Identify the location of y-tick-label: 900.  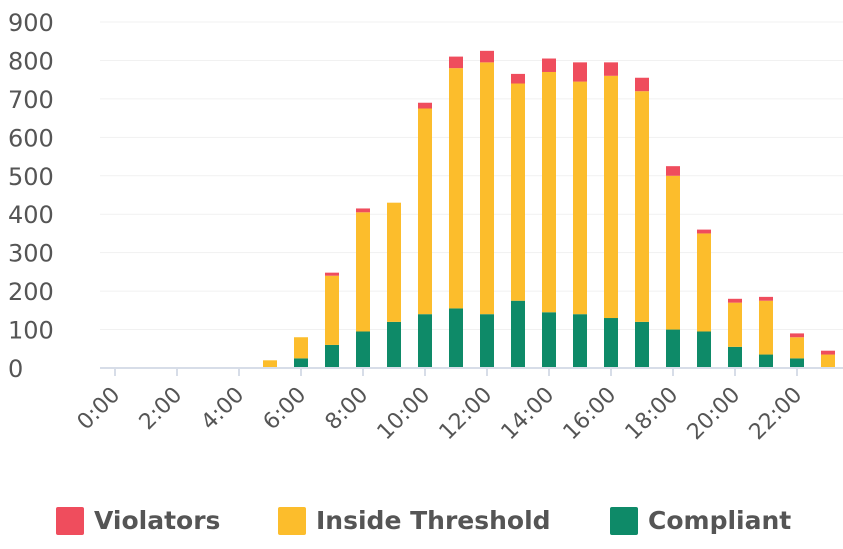
(31, 23).